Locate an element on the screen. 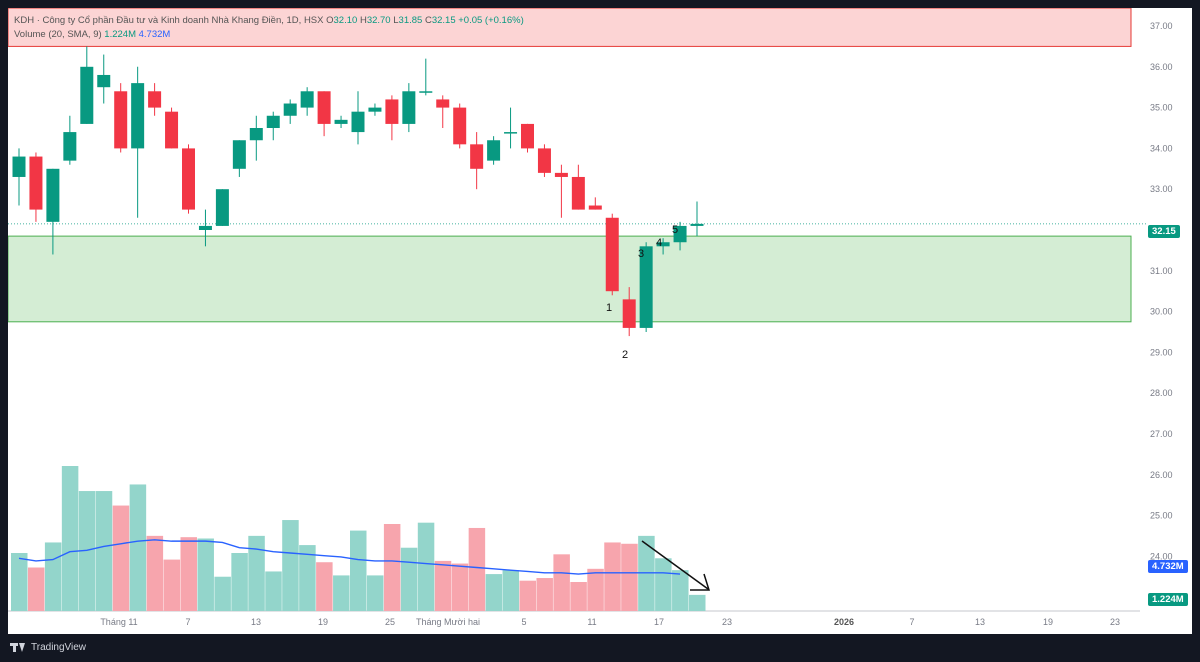 This screenshot has width=1200, height=662. annotation-label: 4 is located at coordinates (659, 243).